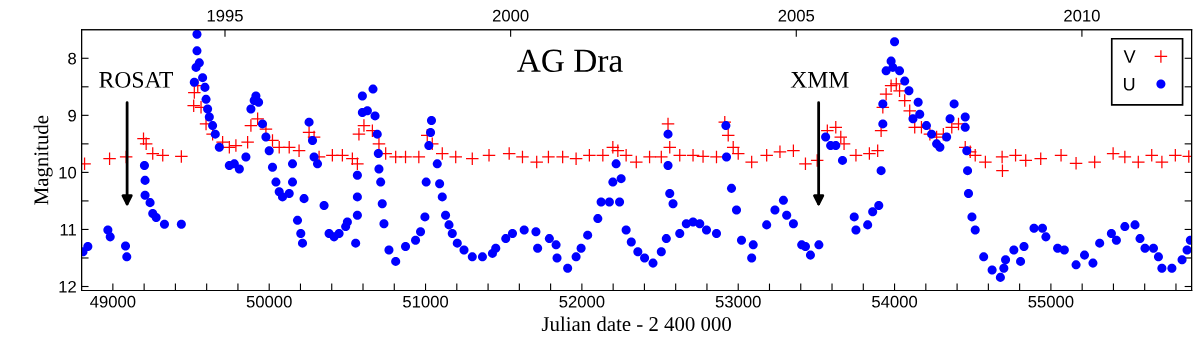 This screenshot has width=1200, height=350. What do you see at coordinates (68, 172) in the screenshot?
I see `y-tick-label: 10` at bounding box center [68, 172].